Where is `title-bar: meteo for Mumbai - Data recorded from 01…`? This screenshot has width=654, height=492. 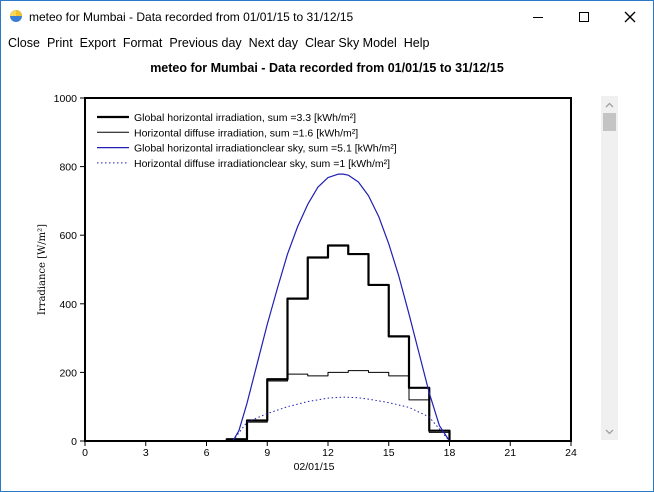
title-bar: meteo for Mumbai - Data recorded from 01… is located at coordinates (327, 16).